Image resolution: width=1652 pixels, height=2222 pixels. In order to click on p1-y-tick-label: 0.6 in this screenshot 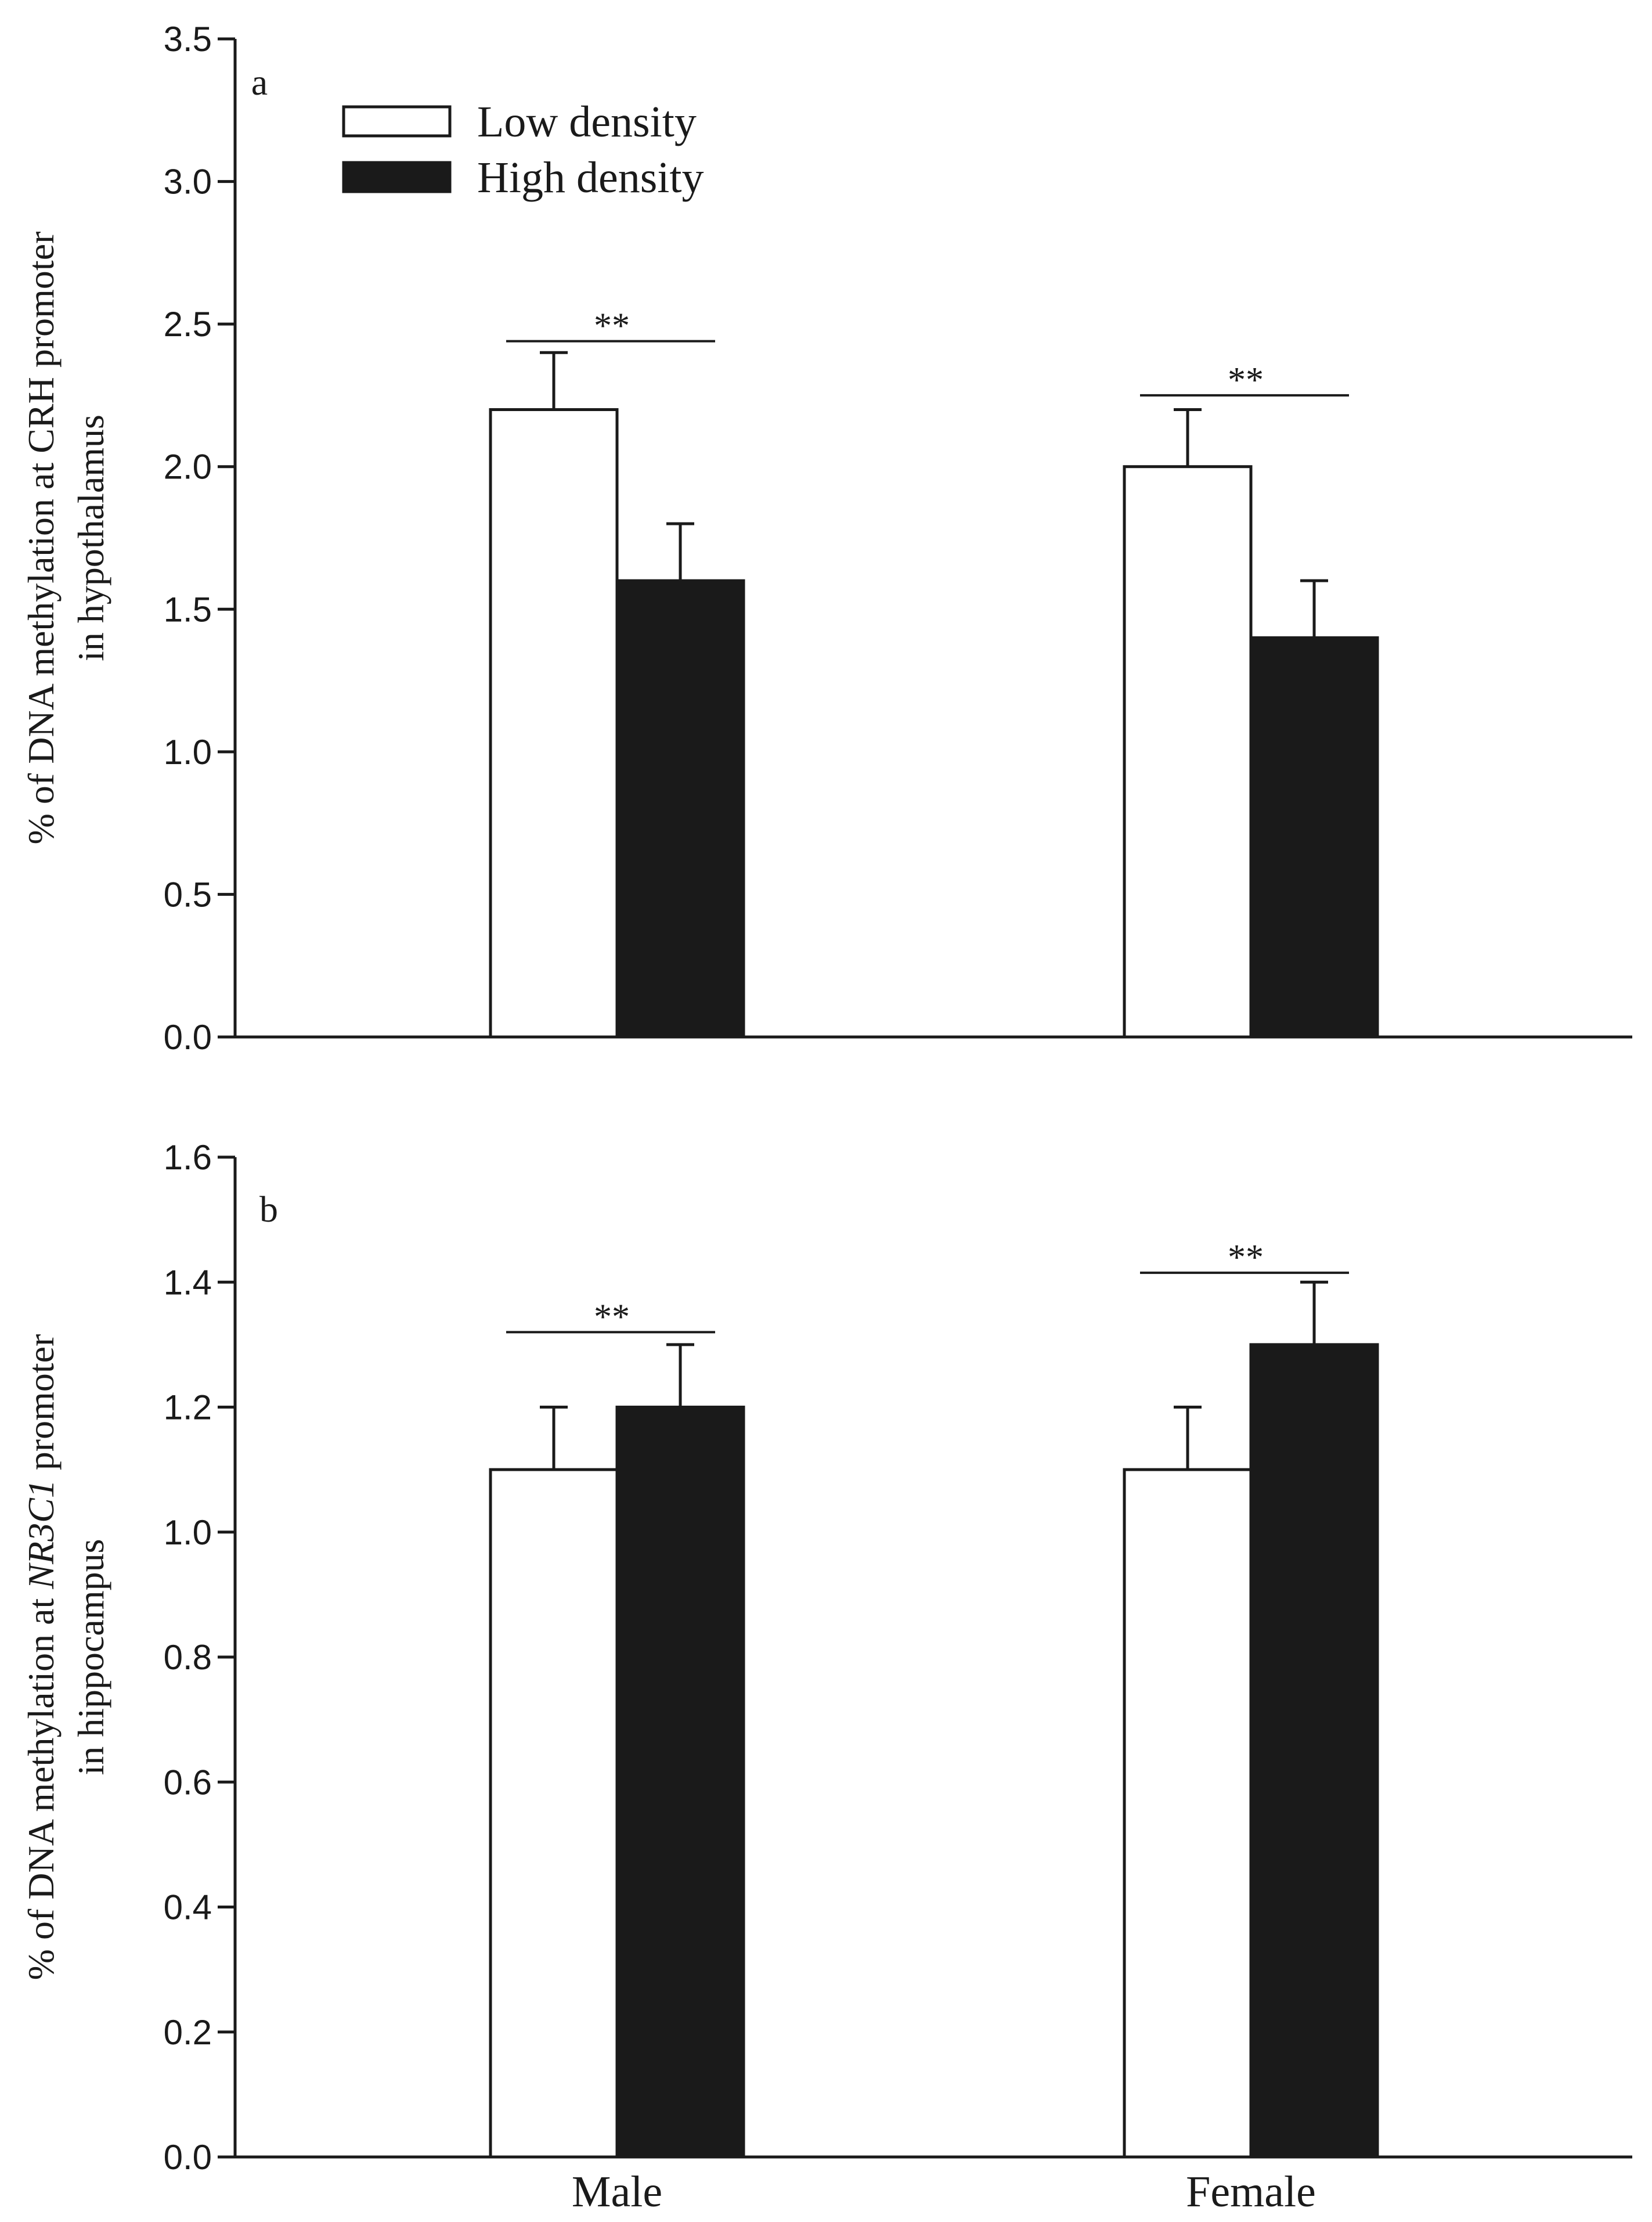, I will do `click(188, 1782)`.